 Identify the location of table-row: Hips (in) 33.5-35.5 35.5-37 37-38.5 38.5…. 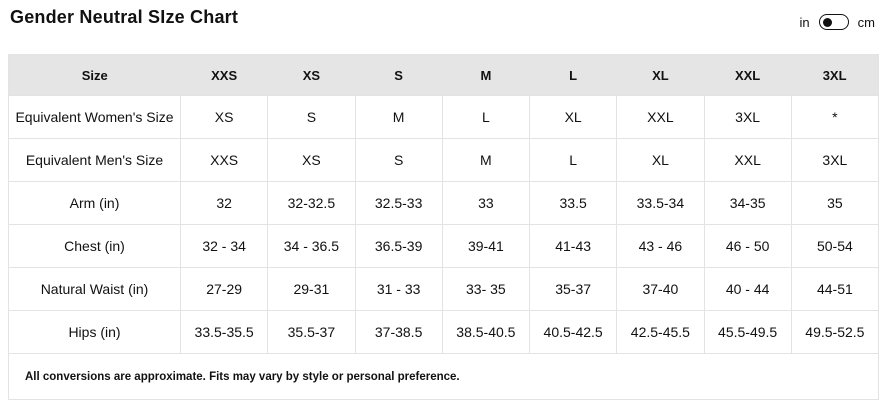
(444, 332).